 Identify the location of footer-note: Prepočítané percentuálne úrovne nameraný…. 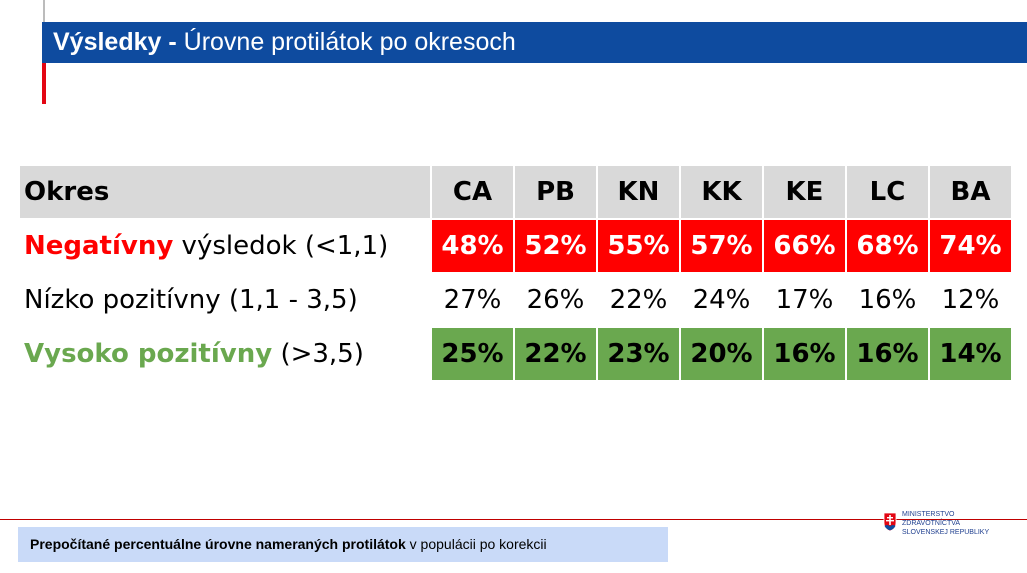
(343, 544).